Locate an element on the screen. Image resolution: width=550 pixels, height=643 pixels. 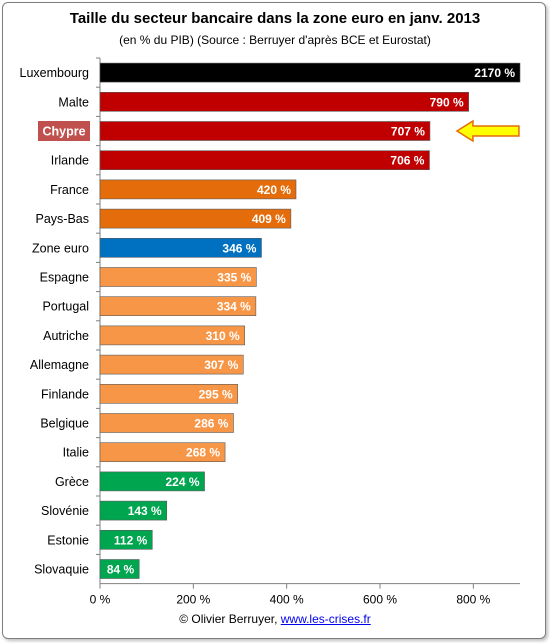
category-label: Slovénie is located at coordinates (65, 511).